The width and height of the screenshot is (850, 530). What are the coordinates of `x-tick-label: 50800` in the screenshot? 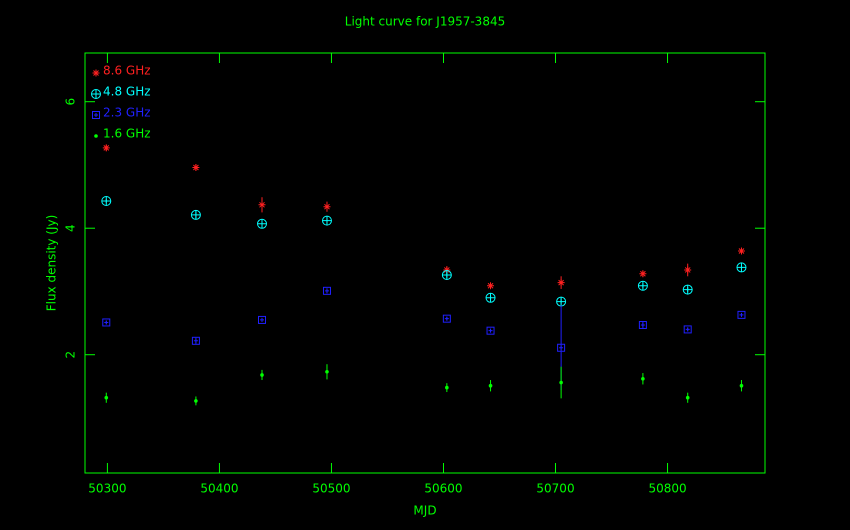 It's located at (667, 489).